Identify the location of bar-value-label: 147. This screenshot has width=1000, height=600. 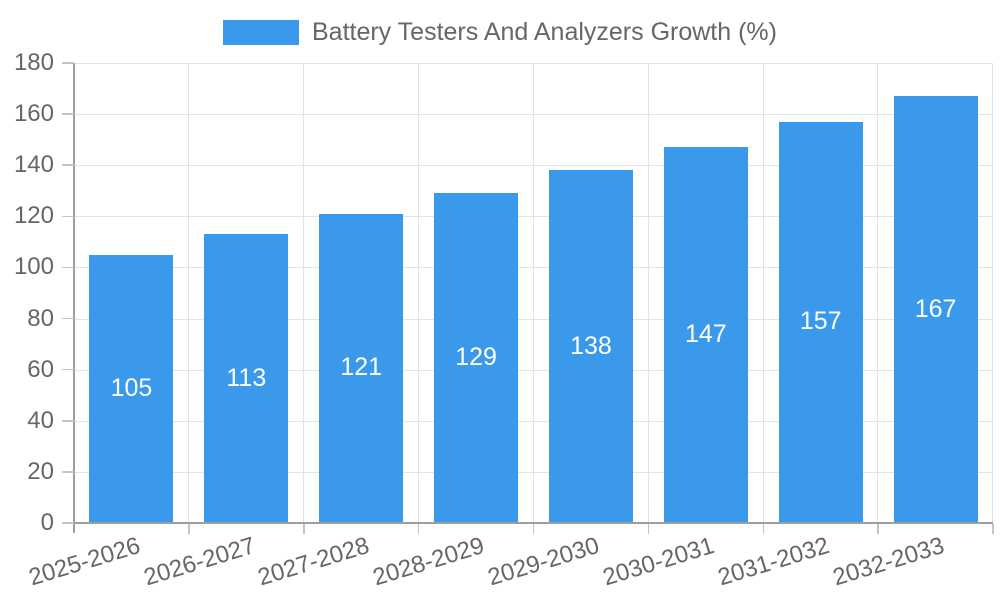
(705, 334).